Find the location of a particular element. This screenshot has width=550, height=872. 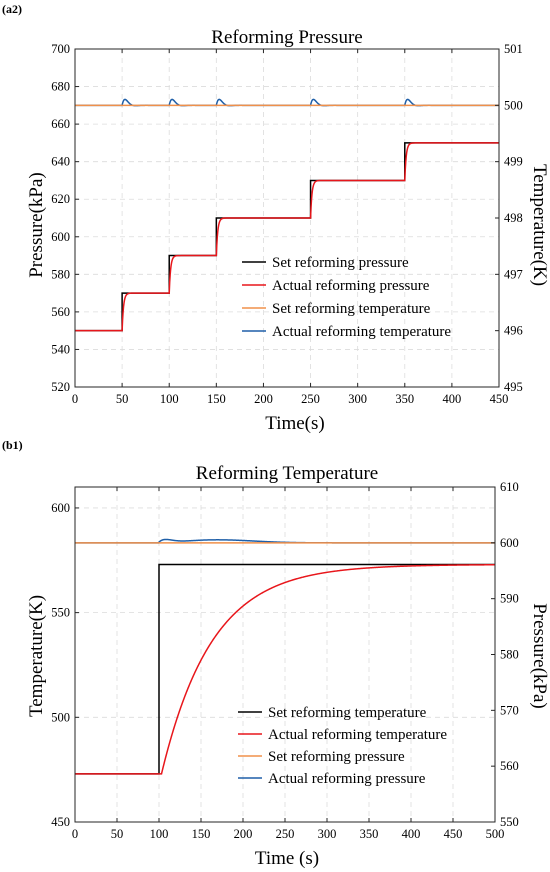

y-tick-label-left: 700 is located at coordinates (60, 49).